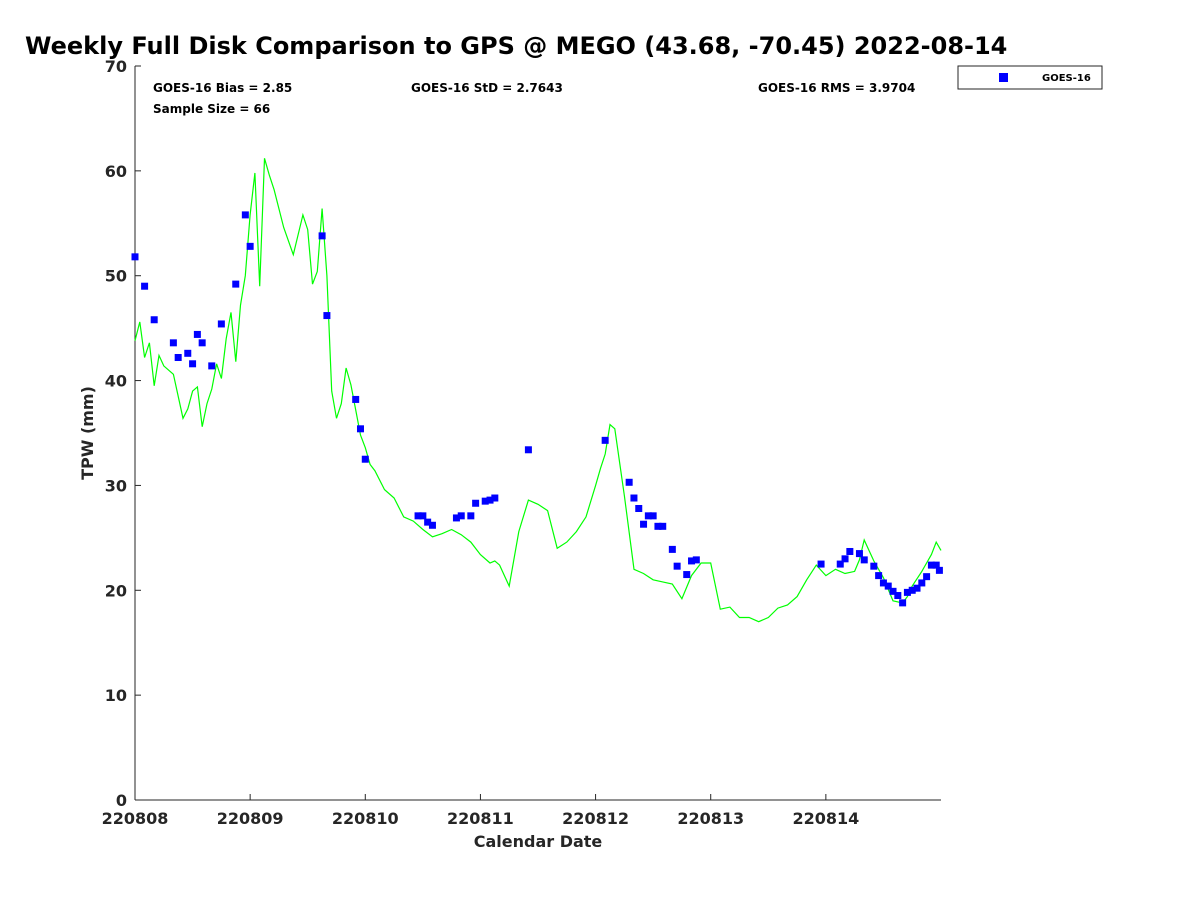 This screenshot has height=900, width=1200. What do you see at coordinates (121, 800) in the screenshot?
I see `y-tick-label: 0` at bounding box center [121, 800].